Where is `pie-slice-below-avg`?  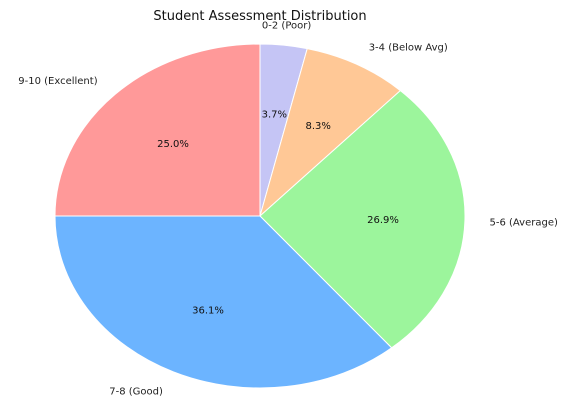 pie-slice-below-avg is located at coordinates (330, 133).